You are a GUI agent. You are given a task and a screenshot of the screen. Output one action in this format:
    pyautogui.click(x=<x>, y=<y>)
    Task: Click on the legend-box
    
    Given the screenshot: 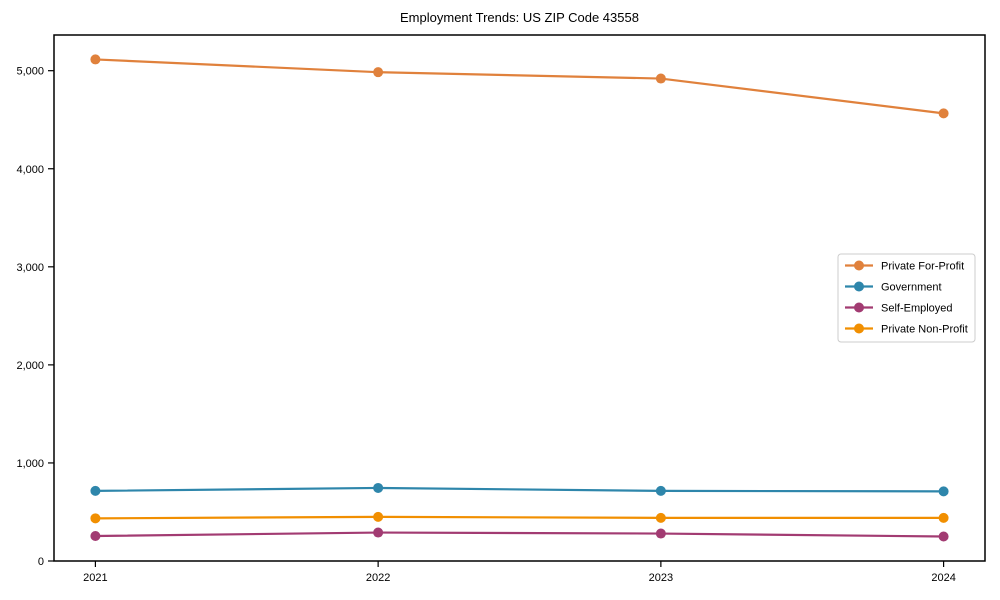 What is the action you would take?
    pyautogui.click(x=906, y=298)
    